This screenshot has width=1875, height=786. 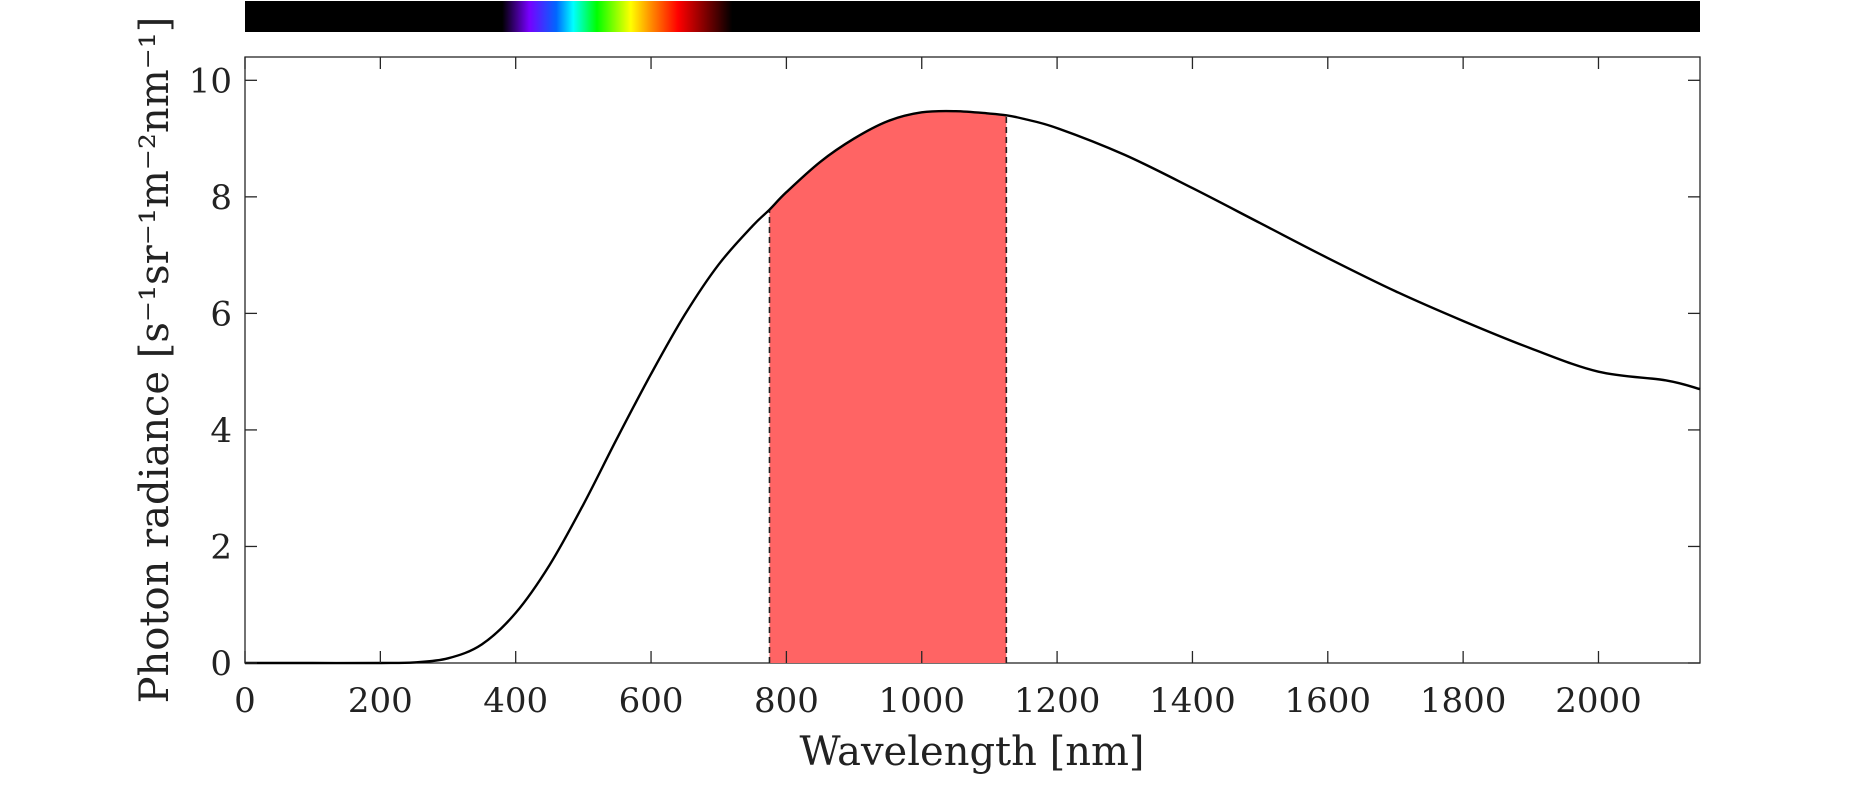 I want to click on x-tick-label: 0, so click(x=245, y=701).